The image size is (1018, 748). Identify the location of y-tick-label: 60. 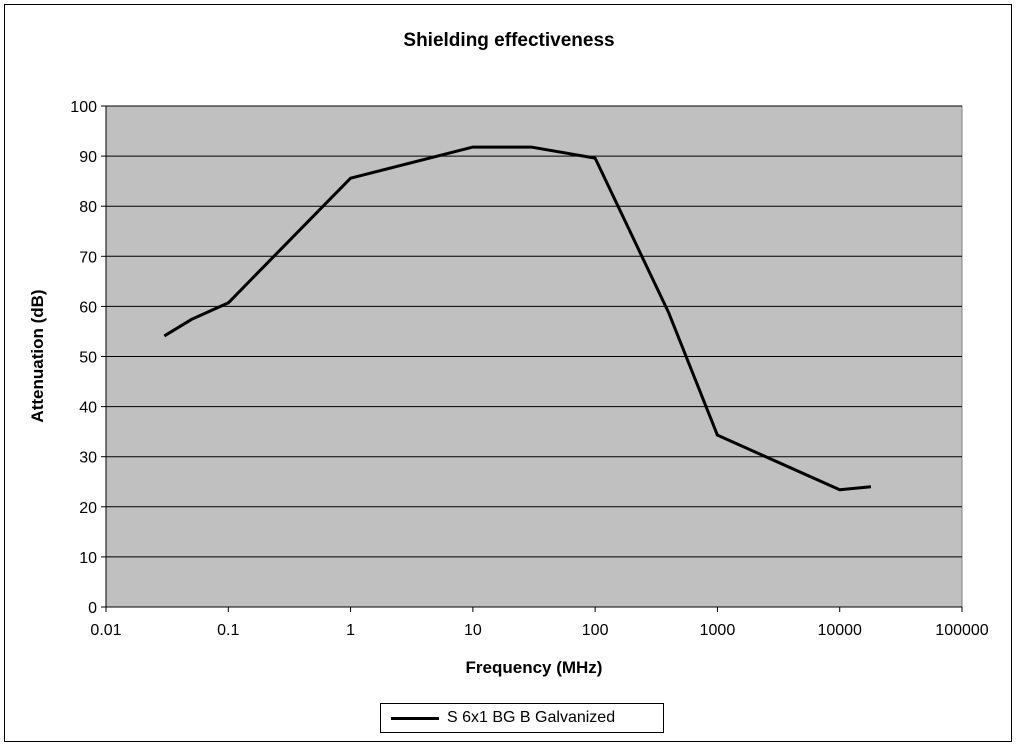
(88, 307).